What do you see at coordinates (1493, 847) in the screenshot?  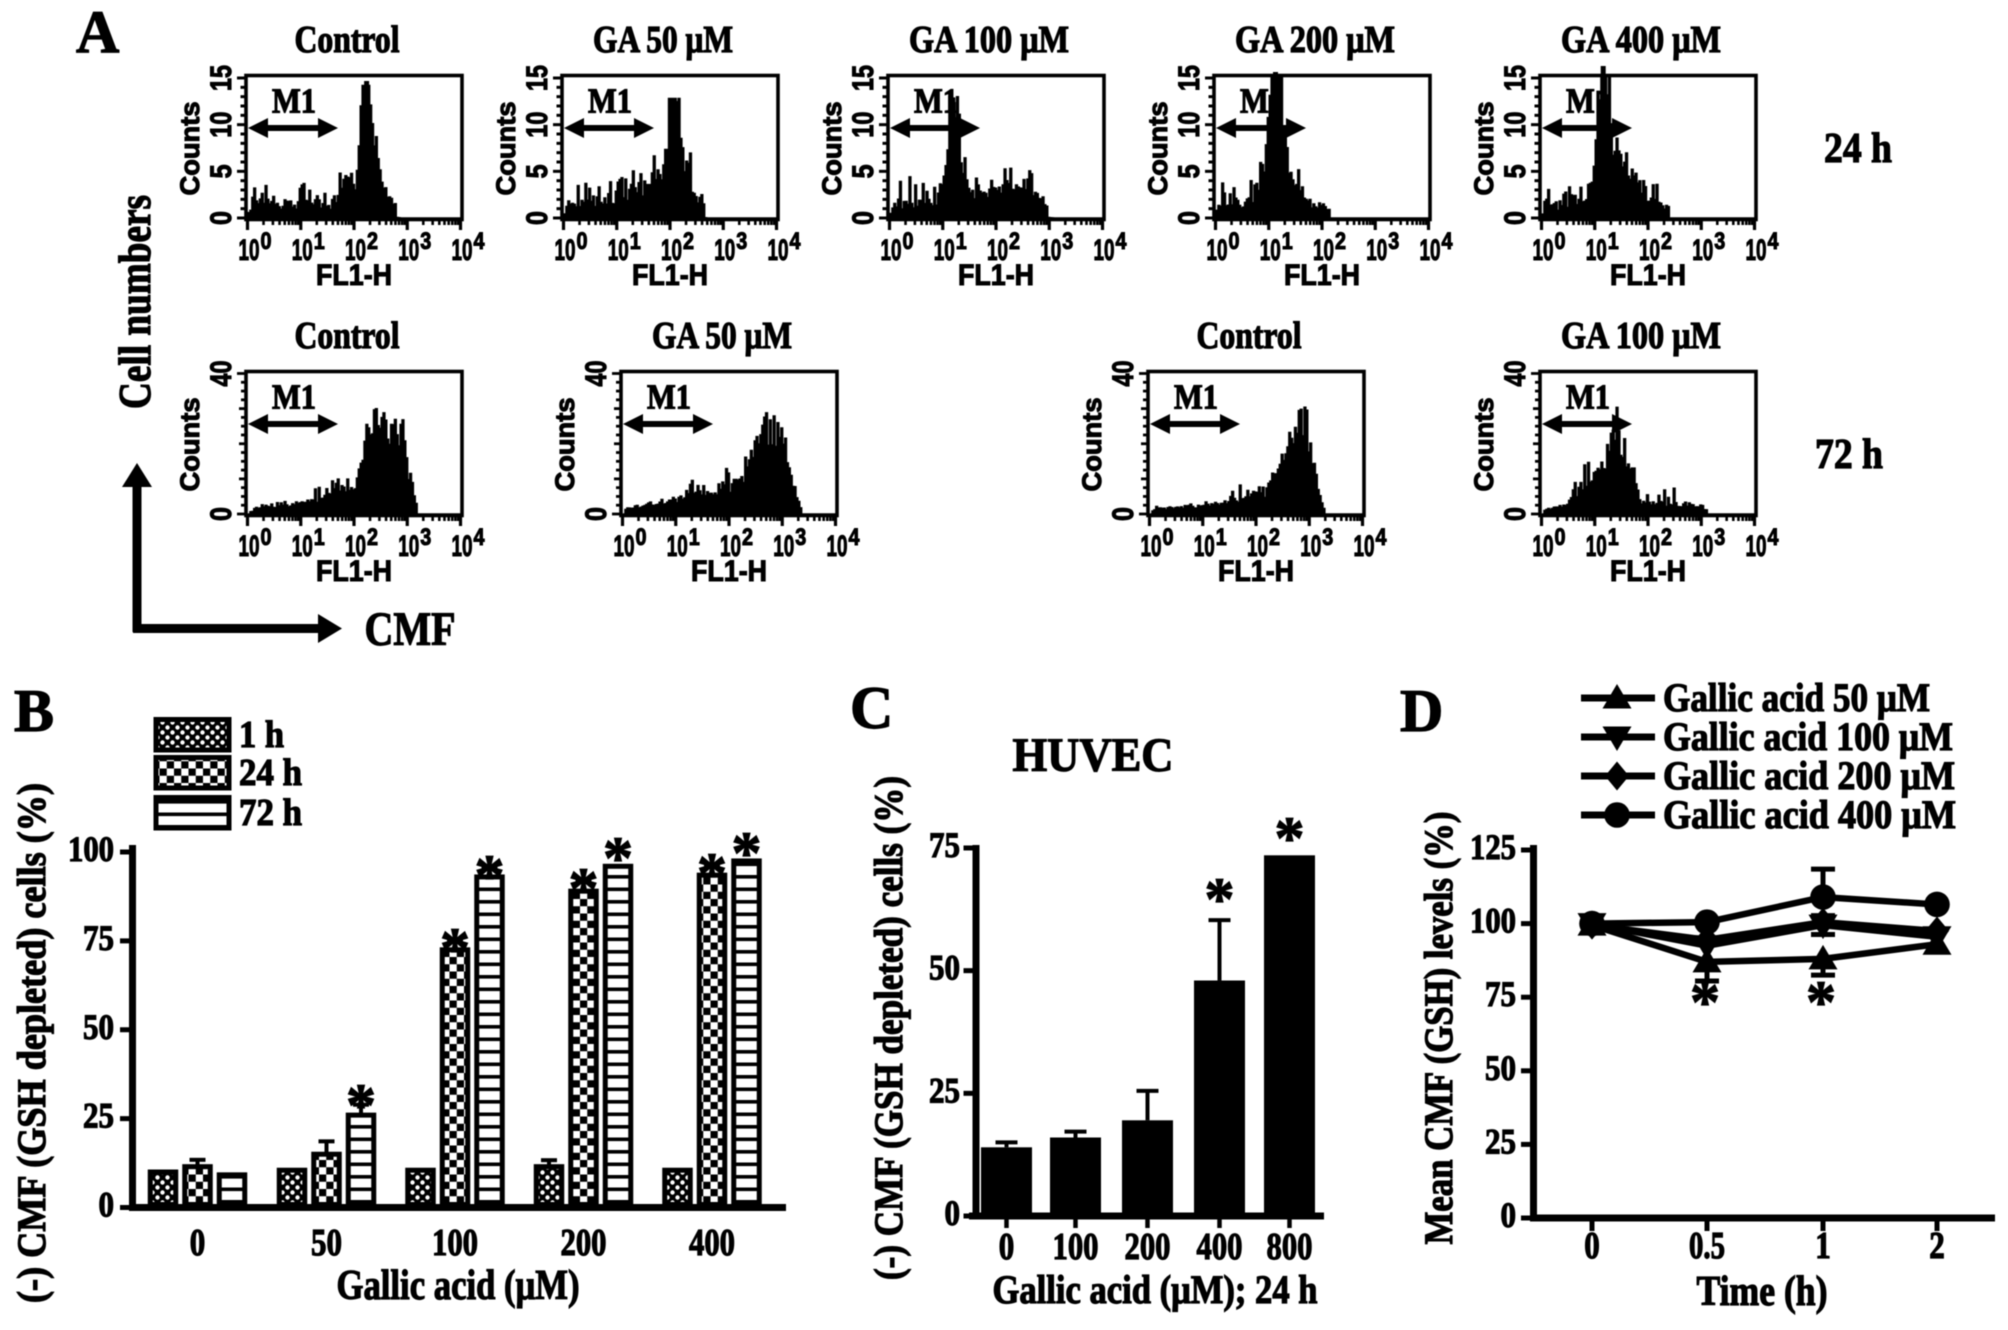 I see `svg-text: 125` at bounding box center [1493, 847].